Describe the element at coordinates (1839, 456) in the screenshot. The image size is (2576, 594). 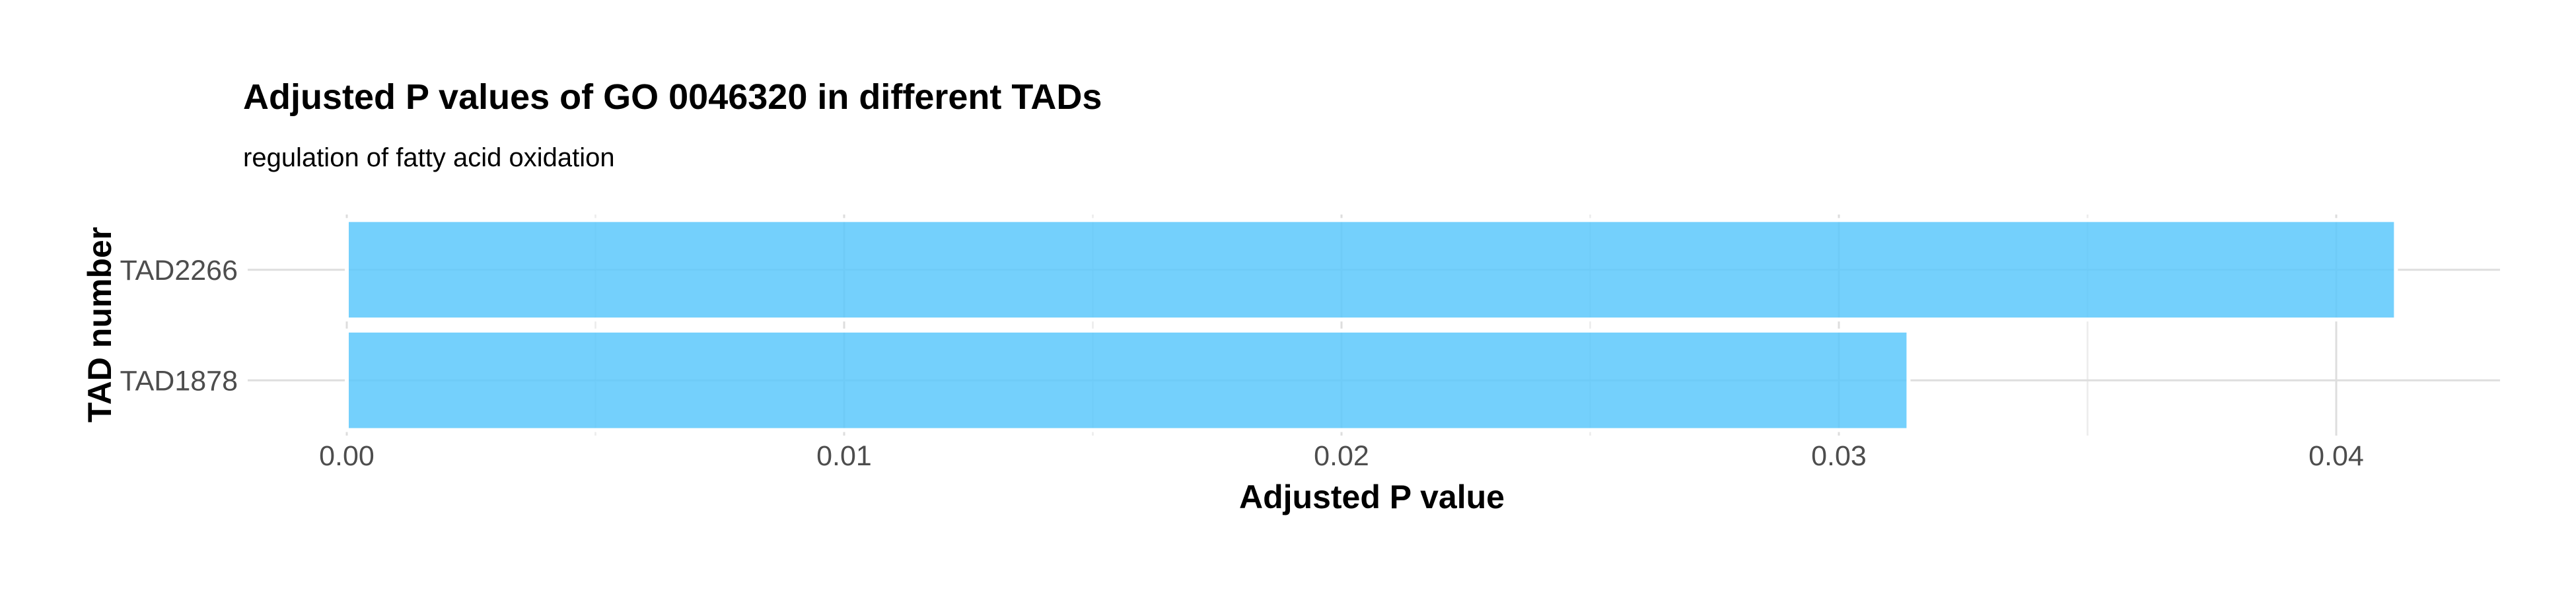
I see `x-tick-label: 0.03` at that location.